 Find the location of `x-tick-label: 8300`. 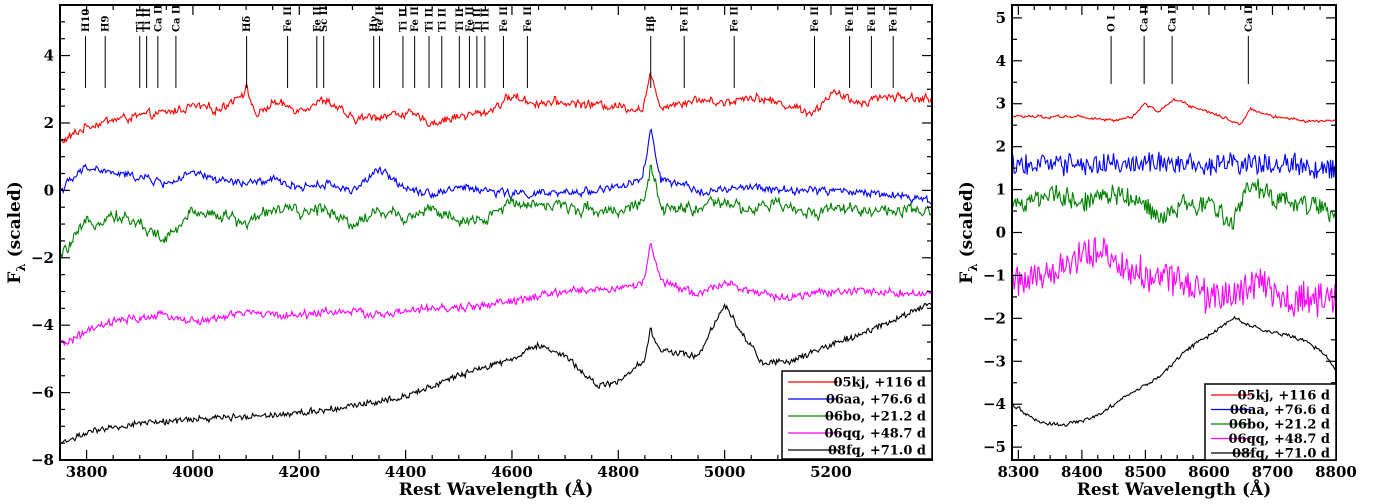

x-tick-label: 8300 is located at coordinates (1018, 472).